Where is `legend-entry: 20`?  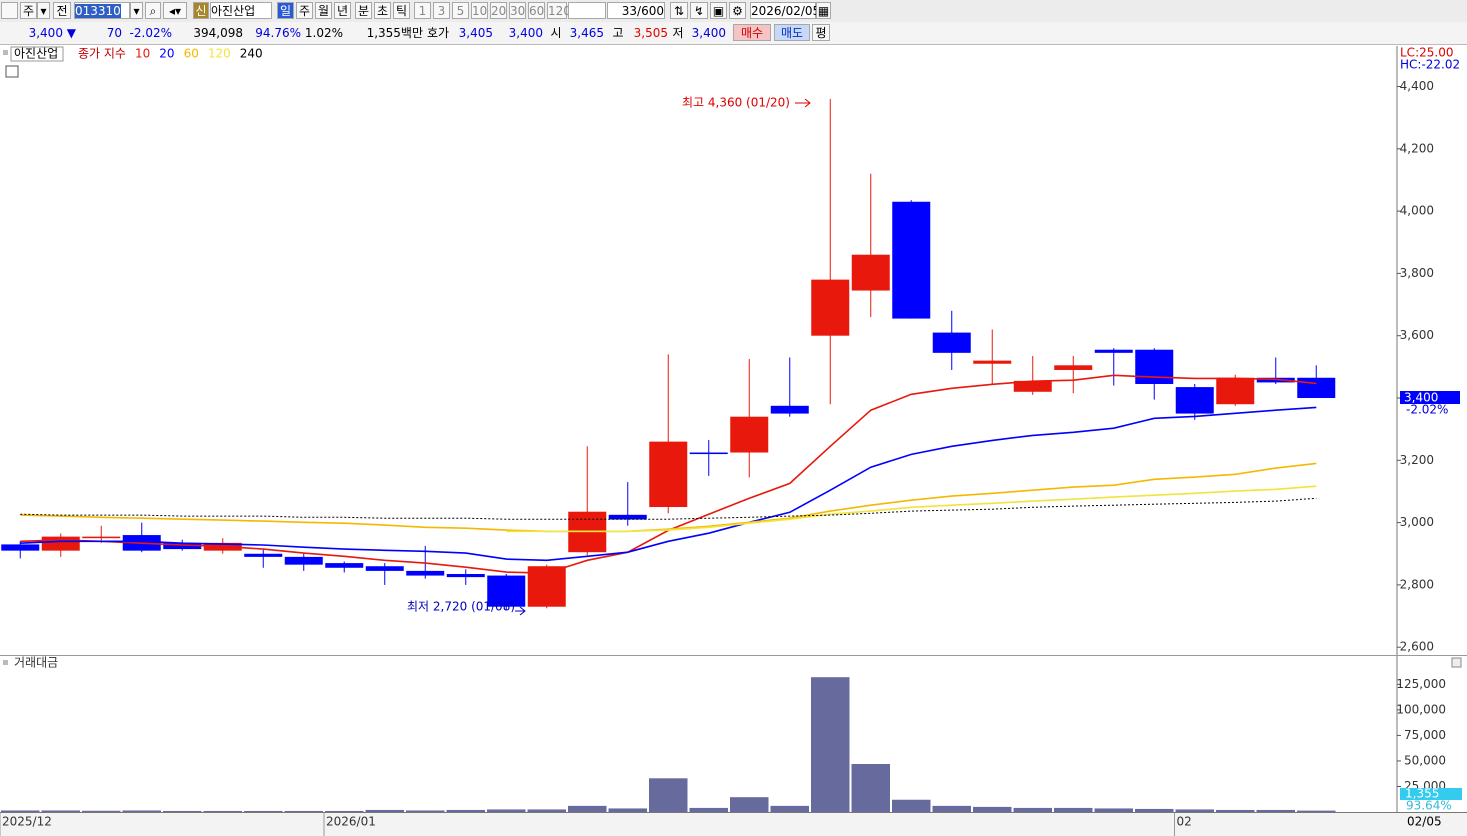
legend-entry: 20 is located at coordinates (166, 54).